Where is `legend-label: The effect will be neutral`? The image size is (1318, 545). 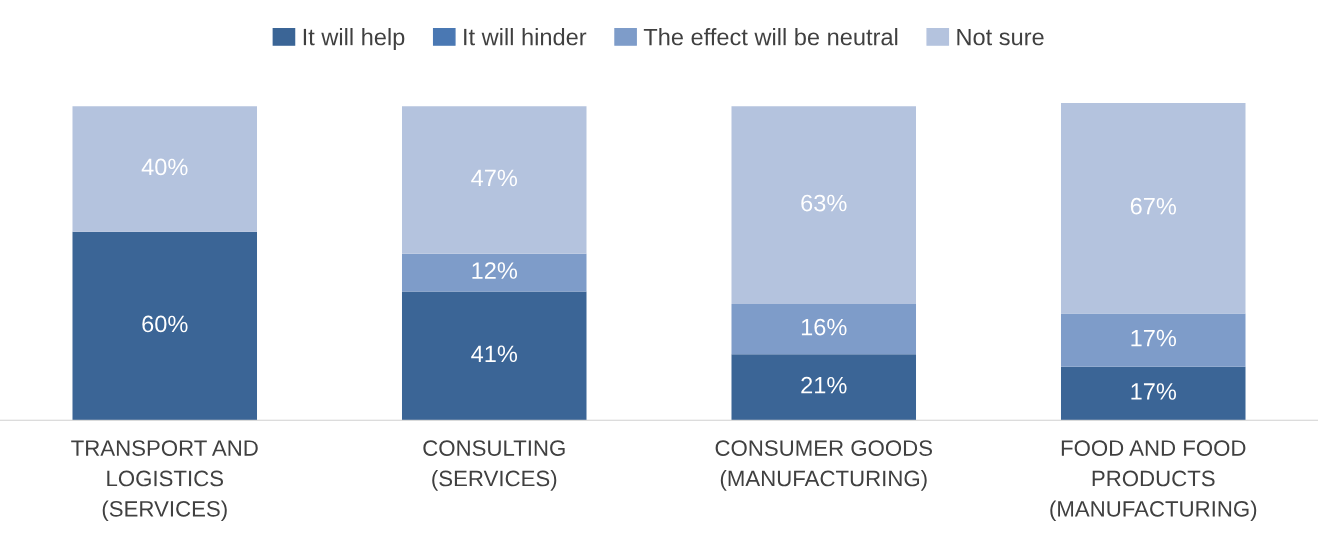 legend-label: The effect will be neutral is located at coordinates (770, 37).